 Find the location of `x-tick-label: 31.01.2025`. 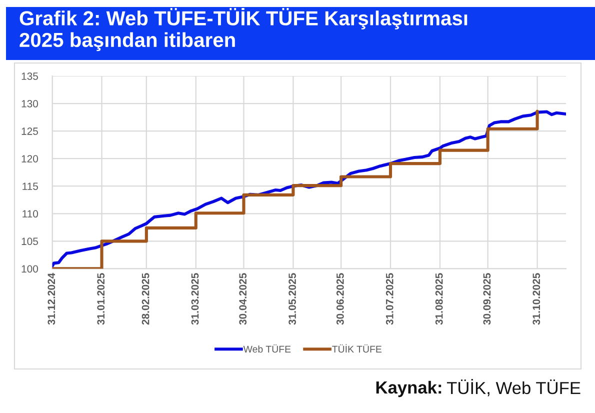

x-tick-label: 31.01.2025 is located at coordinates (101, 299).